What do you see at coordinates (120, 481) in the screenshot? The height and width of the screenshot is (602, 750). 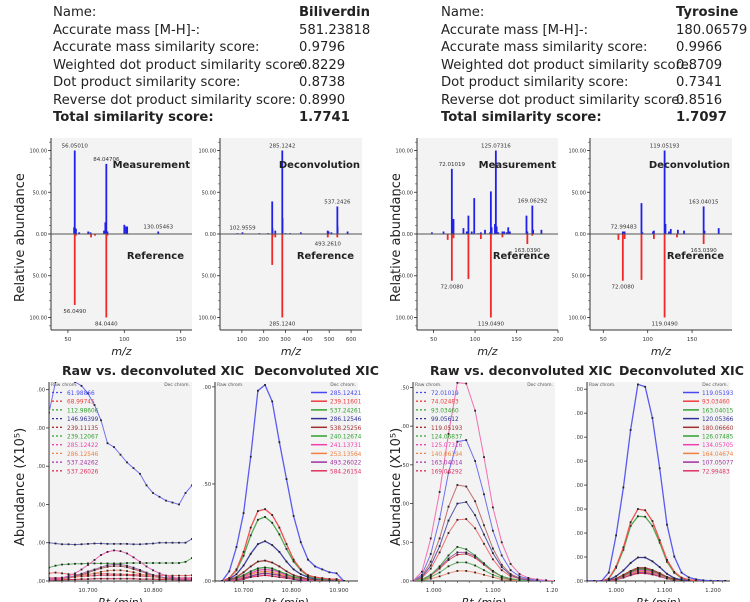 I see `series-group` at bounding box center [120, 481].